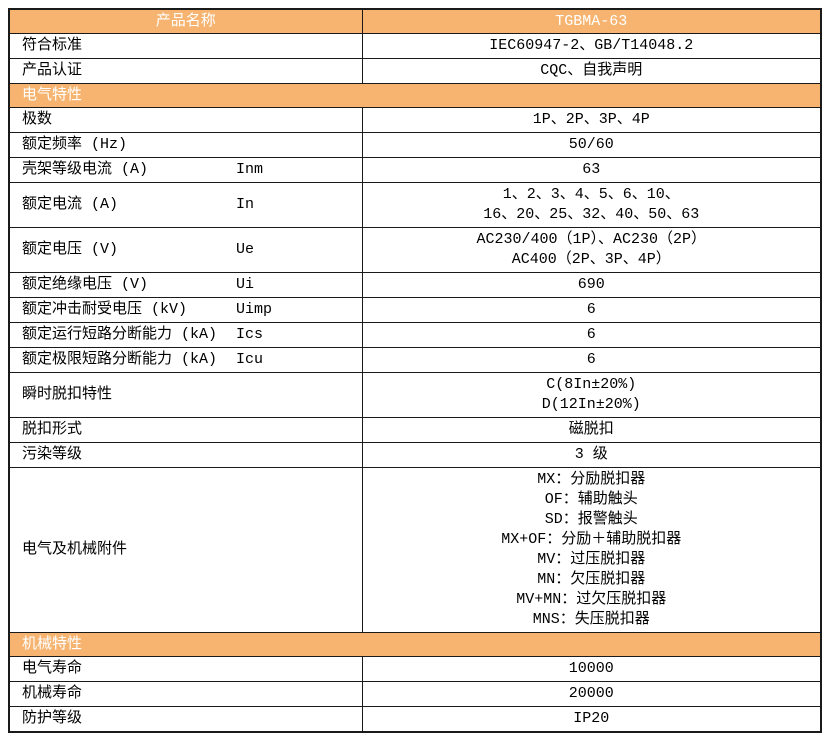 The image size is (832, 733). I want to click on row-label: 额定冲击耐受电压 (kV) Uimp, so click(185, 310).